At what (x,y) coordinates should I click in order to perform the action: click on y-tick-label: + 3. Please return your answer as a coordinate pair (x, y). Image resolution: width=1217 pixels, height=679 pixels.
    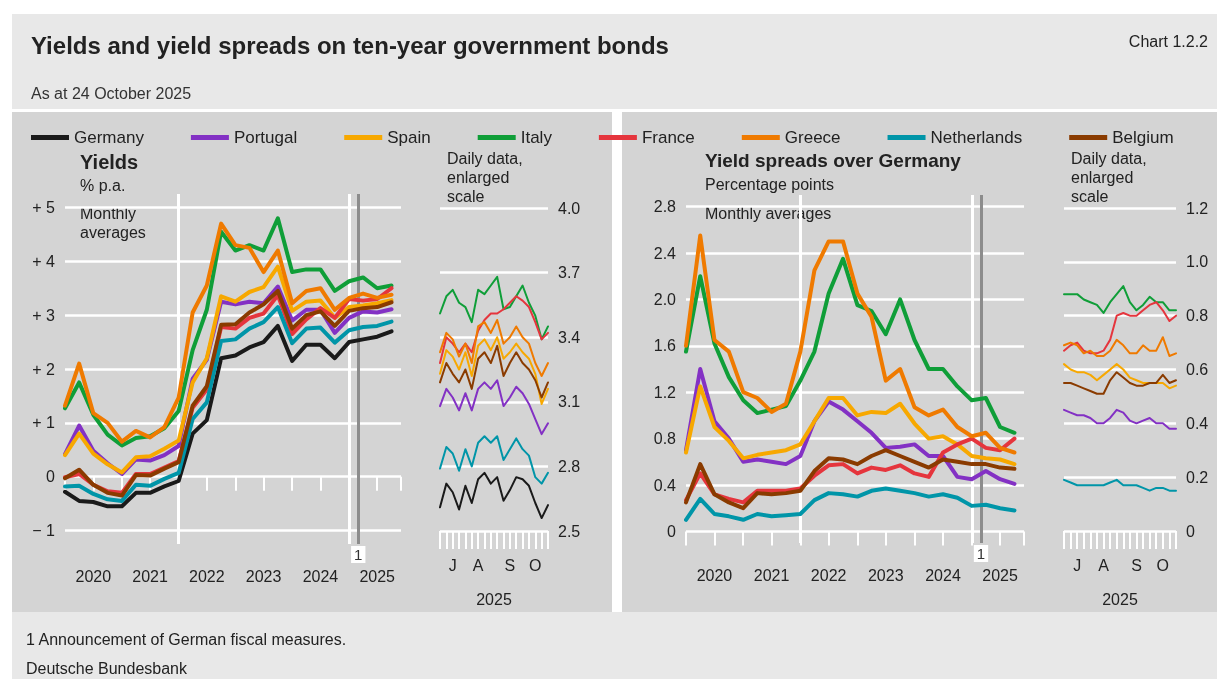
    Looking at the image, I should click on (44, 315).